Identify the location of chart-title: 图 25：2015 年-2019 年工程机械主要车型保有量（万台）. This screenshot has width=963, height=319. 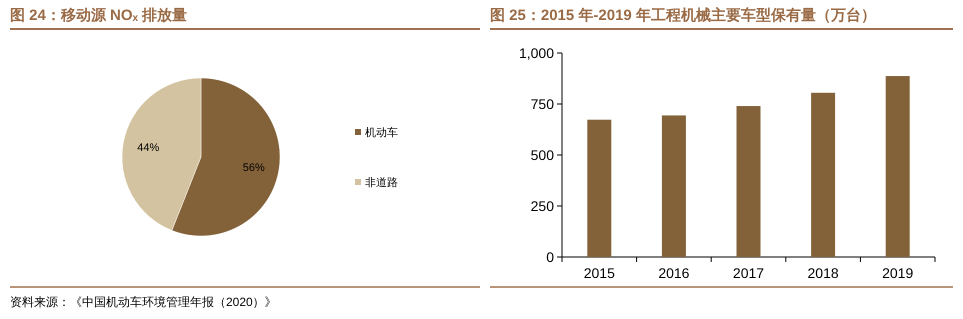
(683, 15).